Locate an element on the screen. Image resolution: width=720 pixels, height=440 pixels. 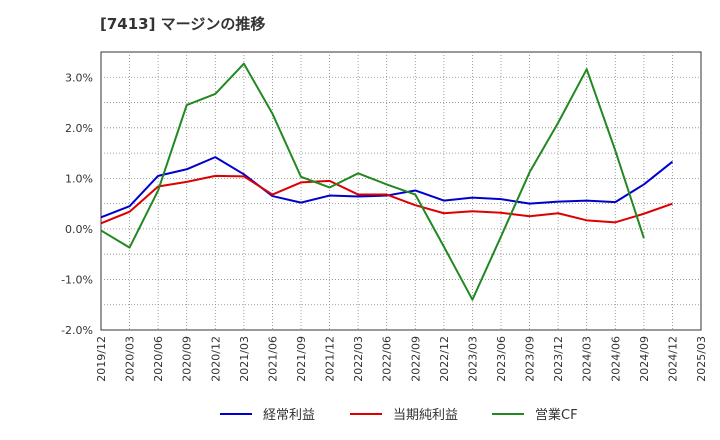
x-tick-label: 2024/03 is located at coordinates (587, 359).